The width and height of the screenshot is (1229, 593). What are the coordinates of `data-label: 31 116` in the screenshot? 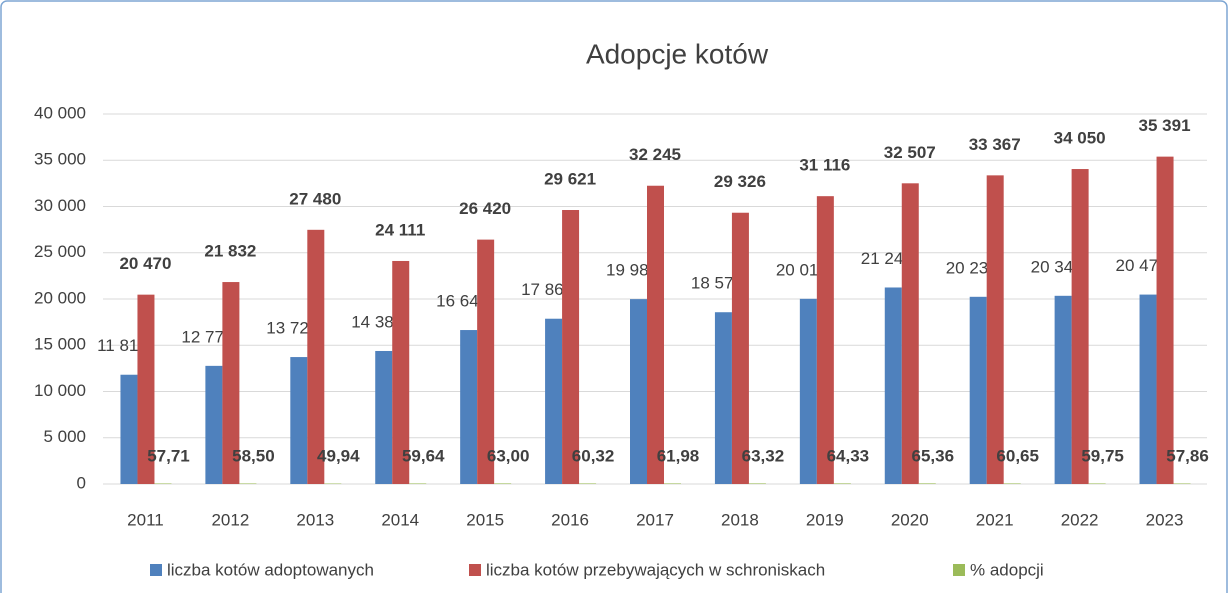 It's located at (824, 165).